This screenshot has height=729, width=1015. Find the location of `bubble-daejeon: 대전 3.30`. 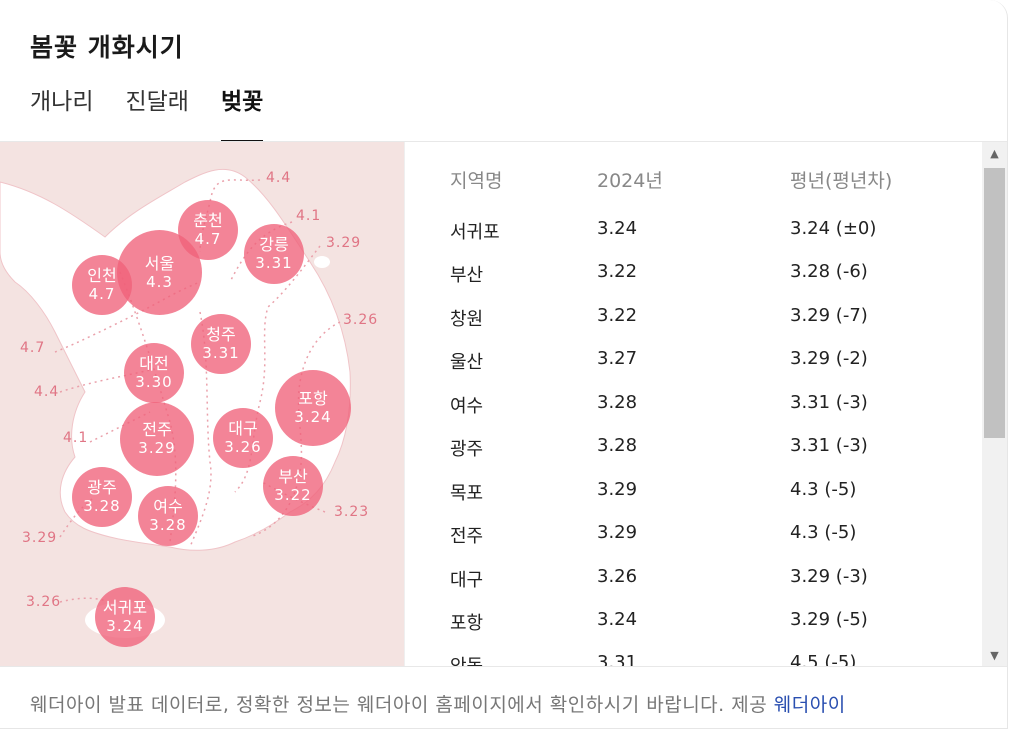

bubble-daejeon: 대전 3.30 is located at coordinates (154, 373).